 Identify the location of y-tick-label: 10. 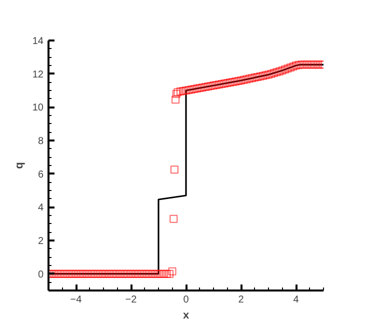
(38, 108).